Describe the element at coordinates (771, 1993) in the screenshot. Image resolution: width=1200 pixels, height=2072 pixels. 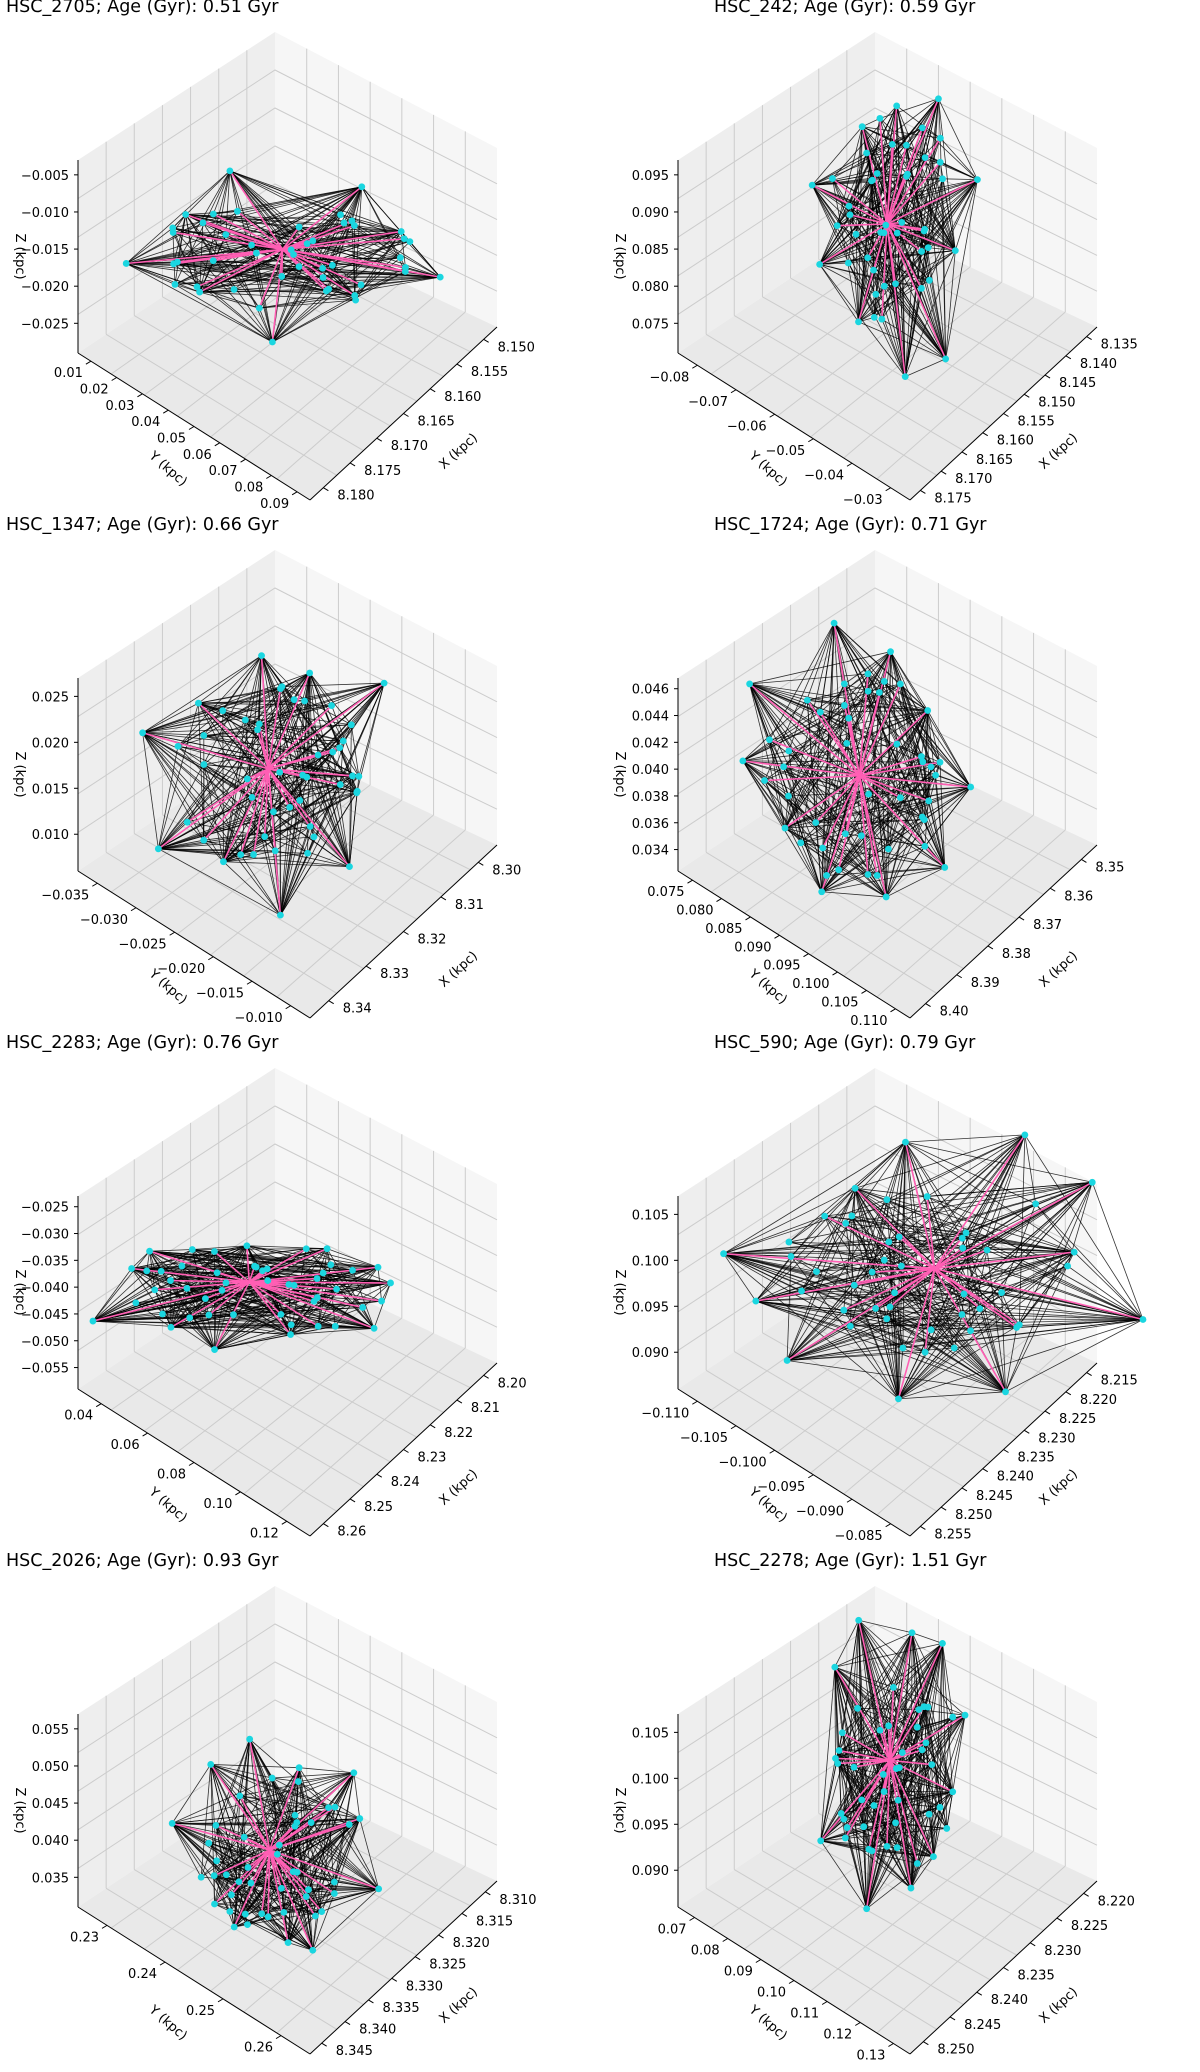
I see `y-tick-label: 0.10` at that location.